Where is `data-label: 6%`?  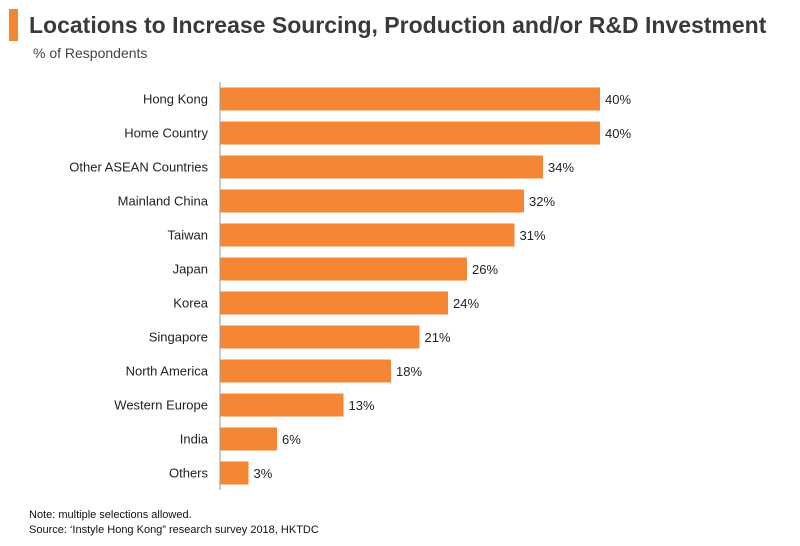 data-label: 6% is located at coordinates (291, 439).